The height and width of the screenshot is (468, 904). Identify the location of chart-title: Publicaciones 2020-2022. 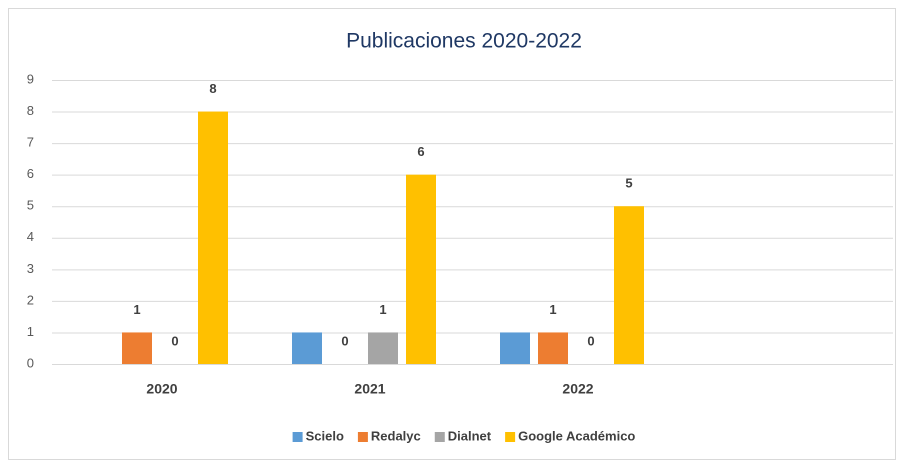
(464, 41).